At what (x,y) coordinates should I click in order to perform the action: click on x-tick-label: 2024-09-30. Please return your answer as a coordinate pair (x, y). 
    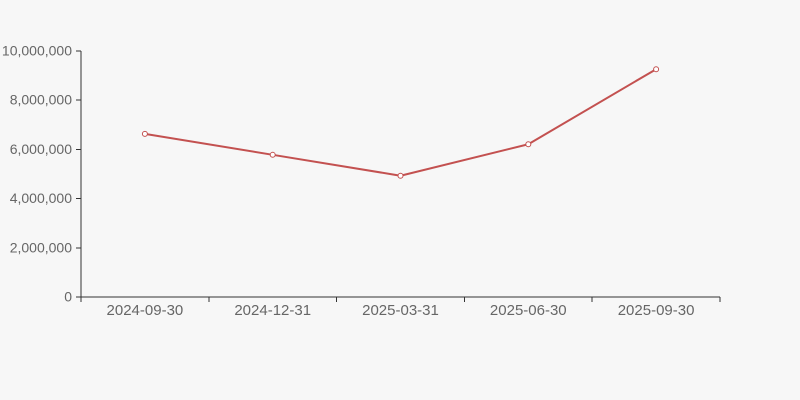
    Looking at the image, I should click on (145, 310).